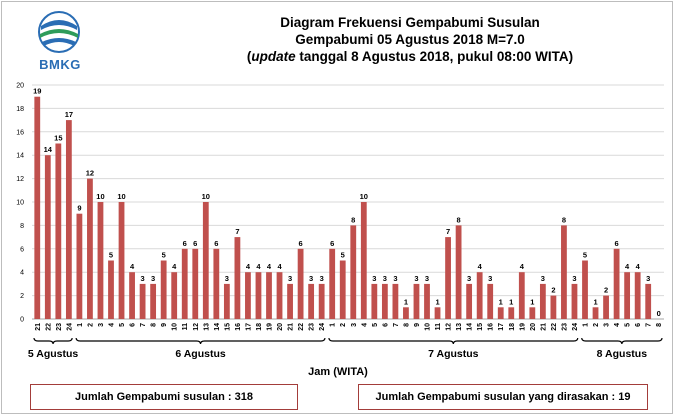 This screenshot has width=676, height=417. Describe the element at coordinates (79, 208) in the screenshot. I see `data-label: 9` at that location.